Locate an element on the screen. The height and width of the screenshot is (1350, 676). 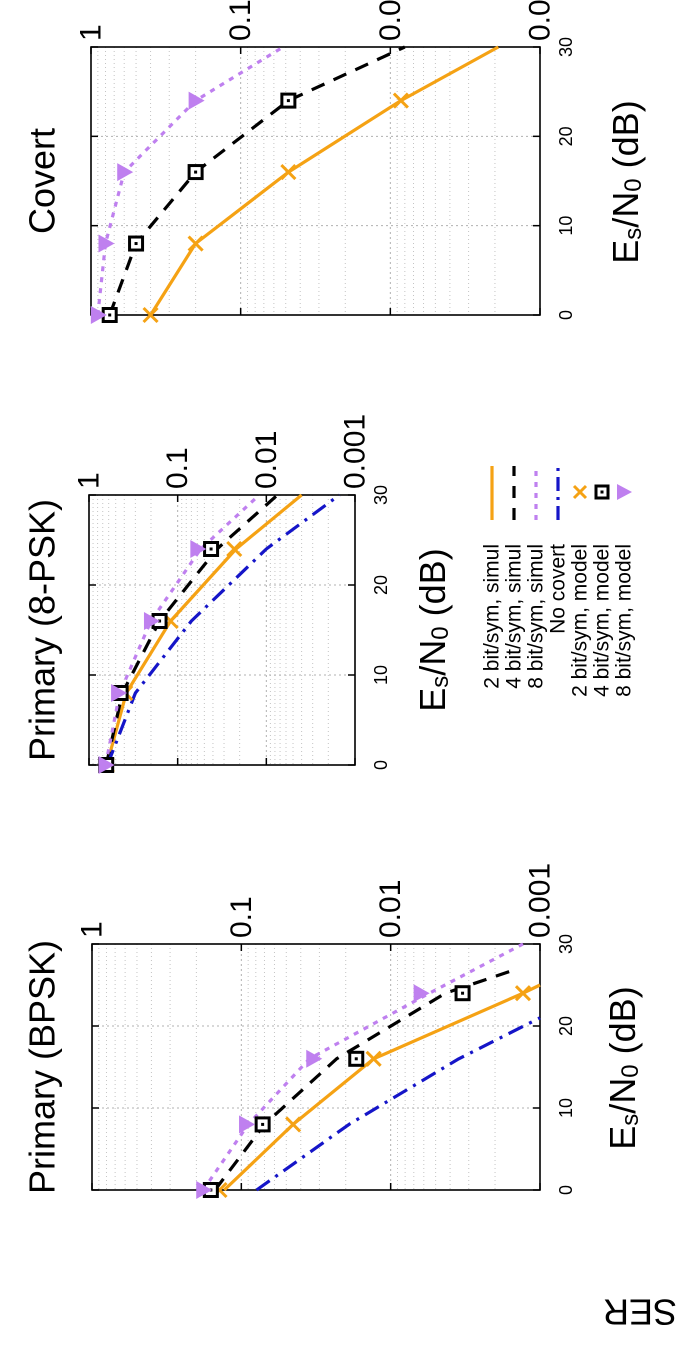
legend-label: 2 bit/sym, simul is located at coordinates (492, 616).